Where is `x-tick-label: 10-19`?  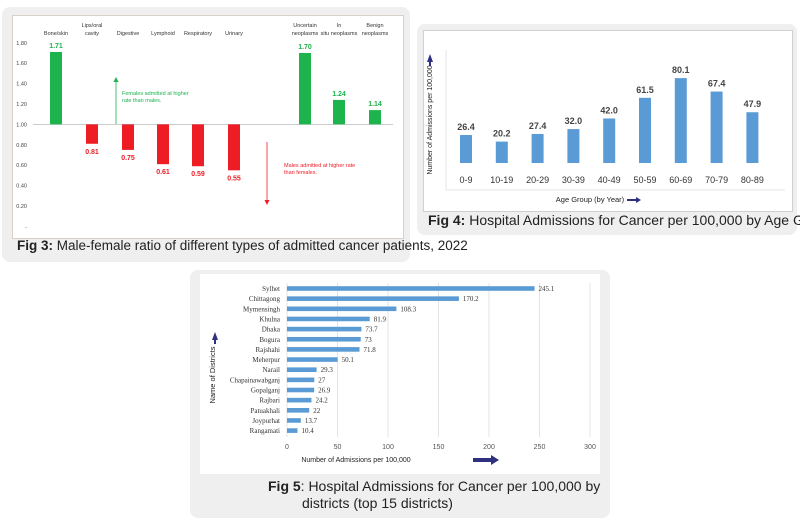 x-tick-label: 10-19 is located at coordinates (501, 180).